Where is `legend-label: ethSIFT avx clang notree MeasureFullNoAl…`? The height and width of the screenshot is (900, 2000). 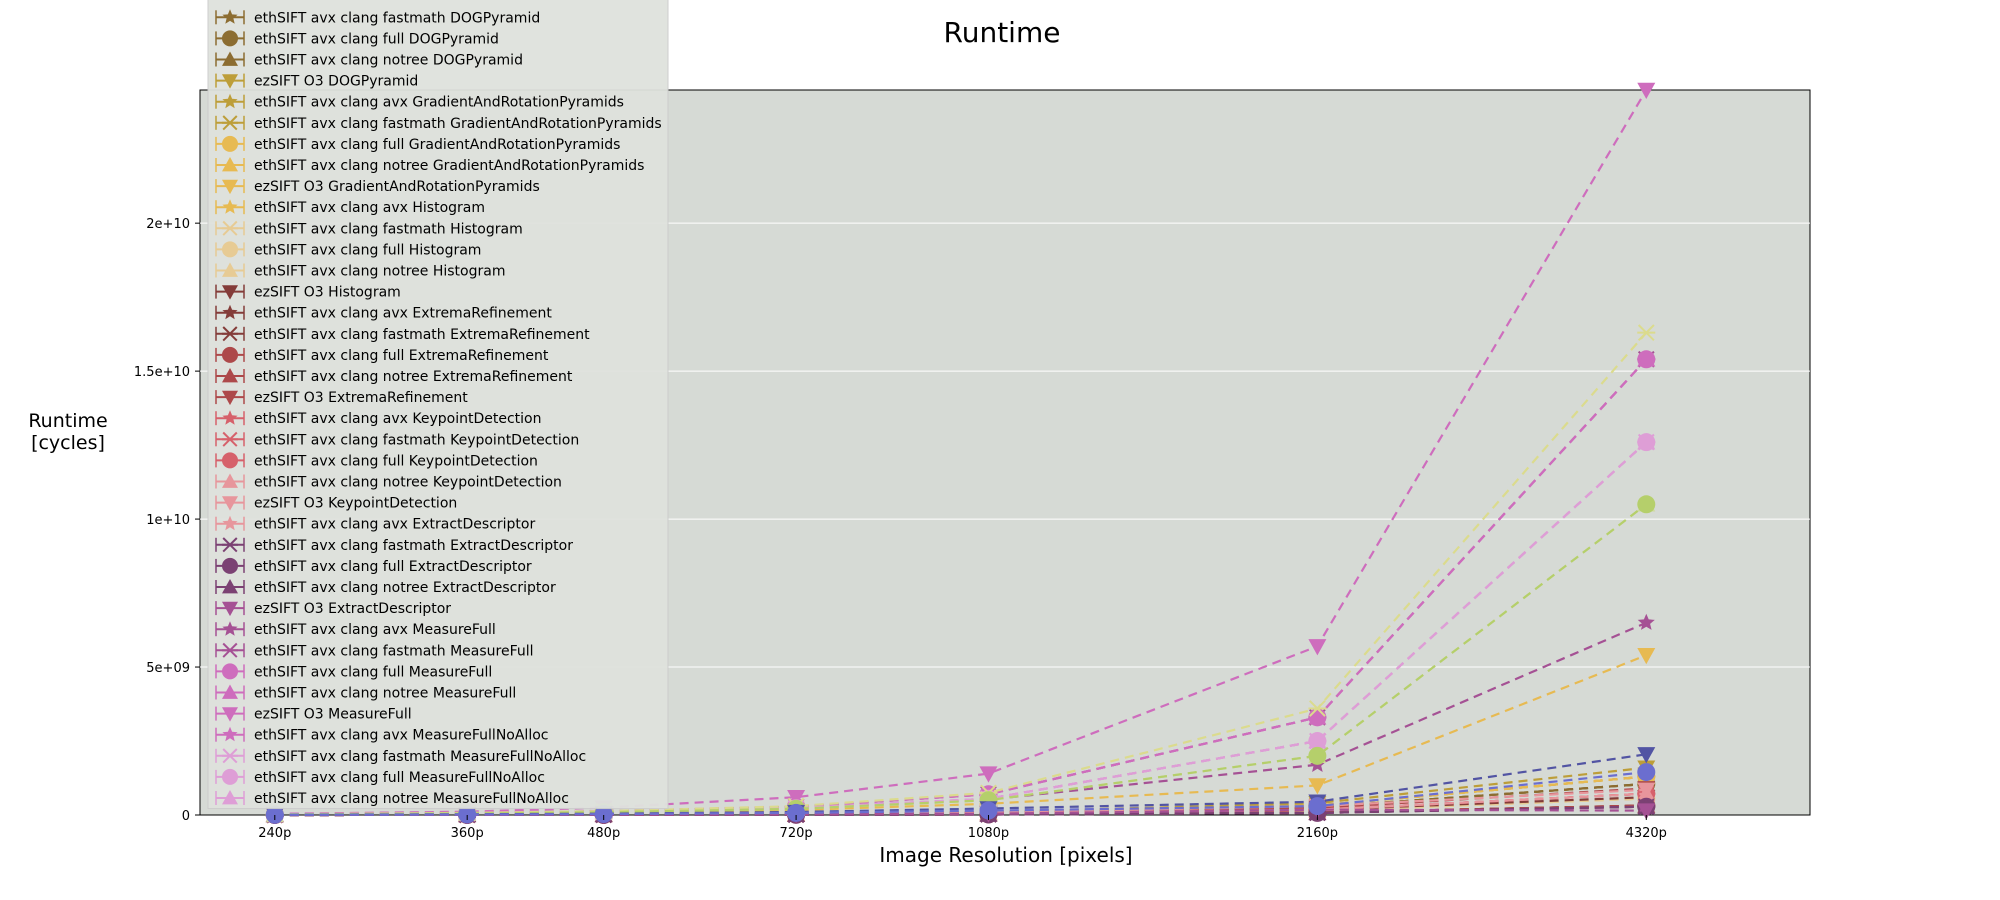
legend-label: ethSIFT avx clang notree MeasureFullNoAl… is located at coordinates (411, 799).